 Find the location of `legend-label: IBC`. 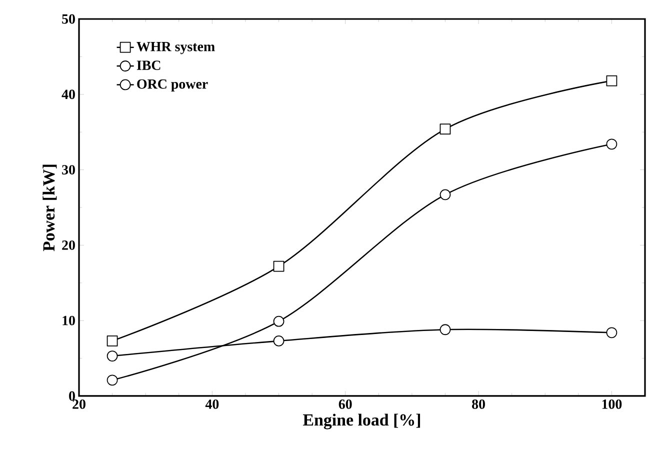

legend-label: IBC is located at coordinates (148, 65).